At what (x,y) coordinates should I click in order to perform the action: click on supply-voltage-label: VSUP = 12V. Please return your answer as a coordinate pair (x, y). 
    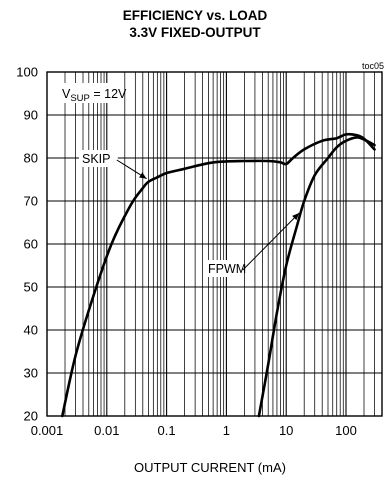
    Looking at the image, I should click on (94, 95).